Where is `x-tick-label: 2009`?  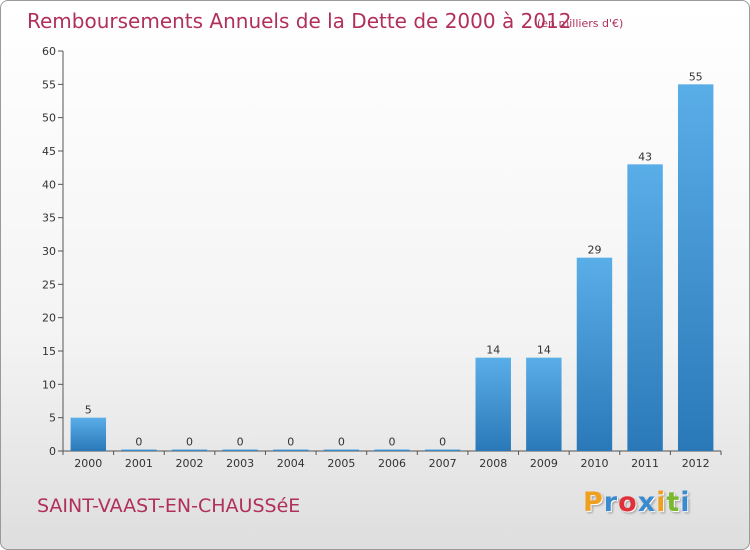
x-tick-label: 2009 is located at coordinates (544, 463).